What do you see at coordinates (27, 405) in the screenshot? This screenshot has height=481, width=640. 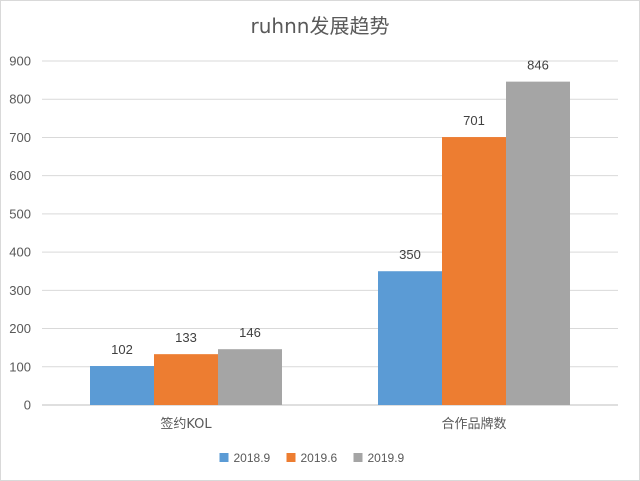 I see `y-tick-label: 0` at bounding box center [27, 405].